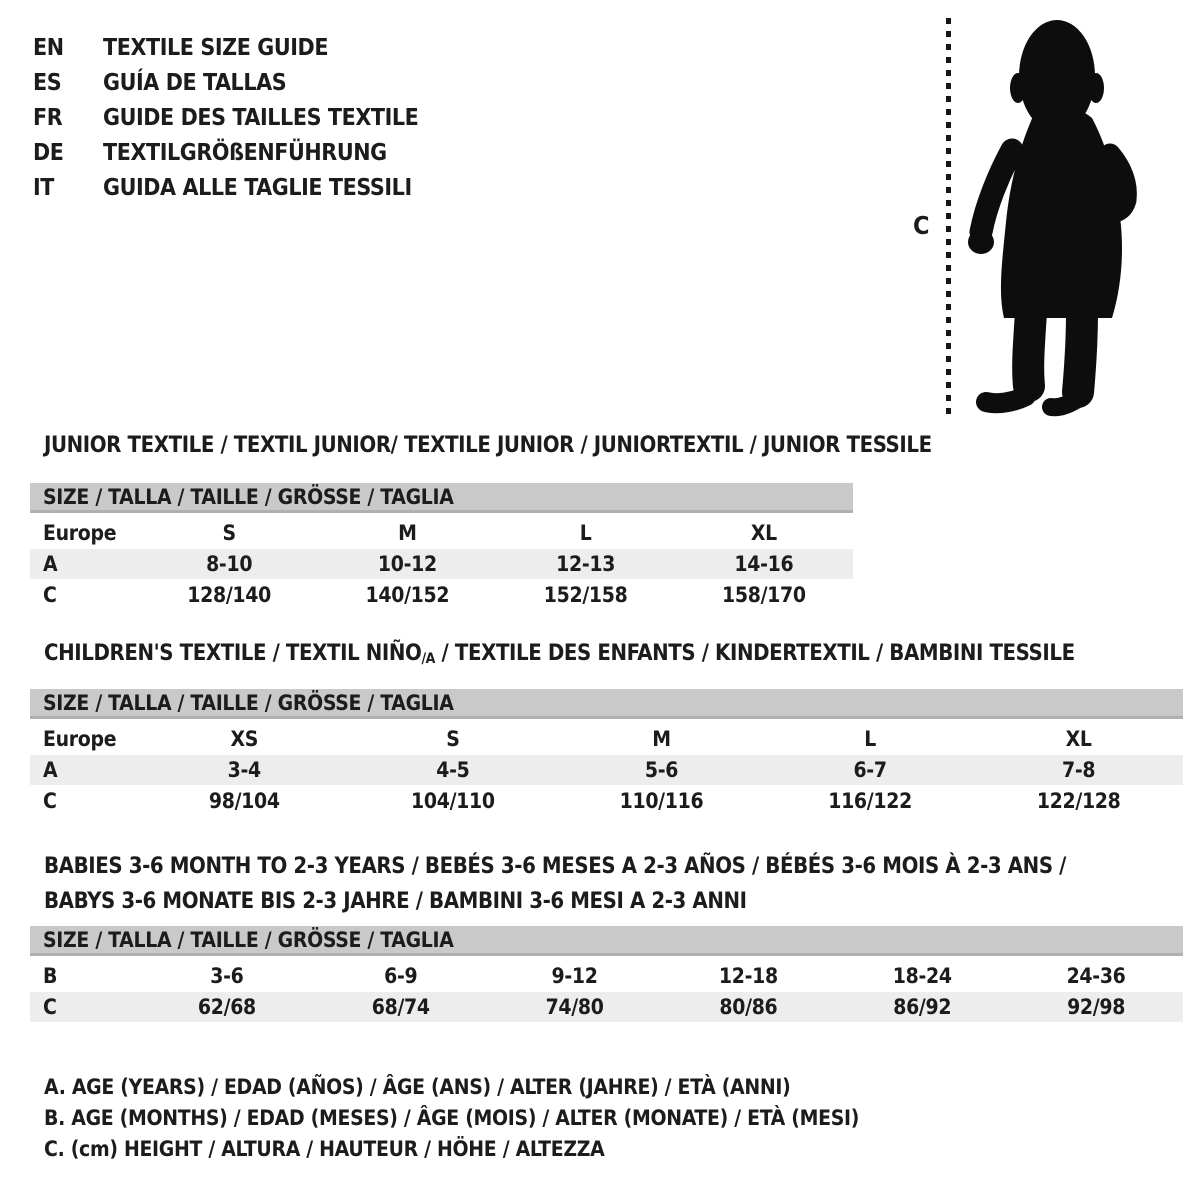 The image size is (1200, 1200). What do you see at coordinates (748, 976) in the screenshot?
I see `age-cell: 12-18` at bounding box center [748, 976].